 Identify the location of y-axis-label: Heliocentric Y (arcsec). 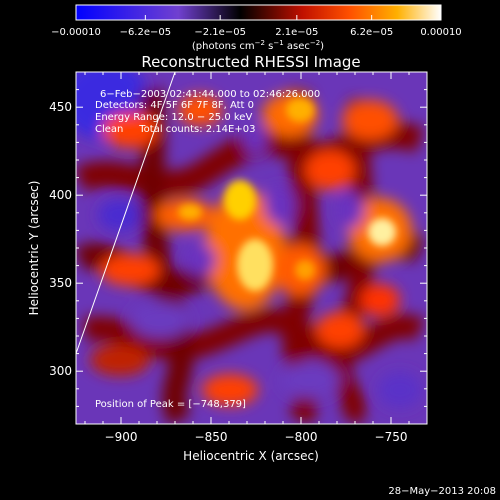
(34, 248).